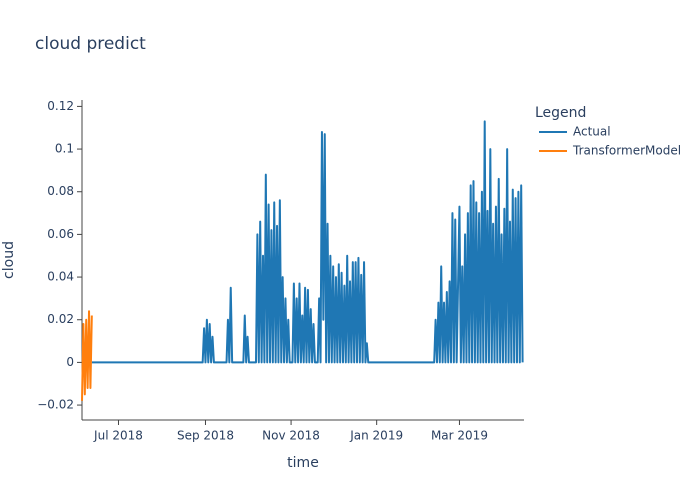 This screenshot has width=700, height=500. I want to click on legend-label: Actual, so click(592, 132).